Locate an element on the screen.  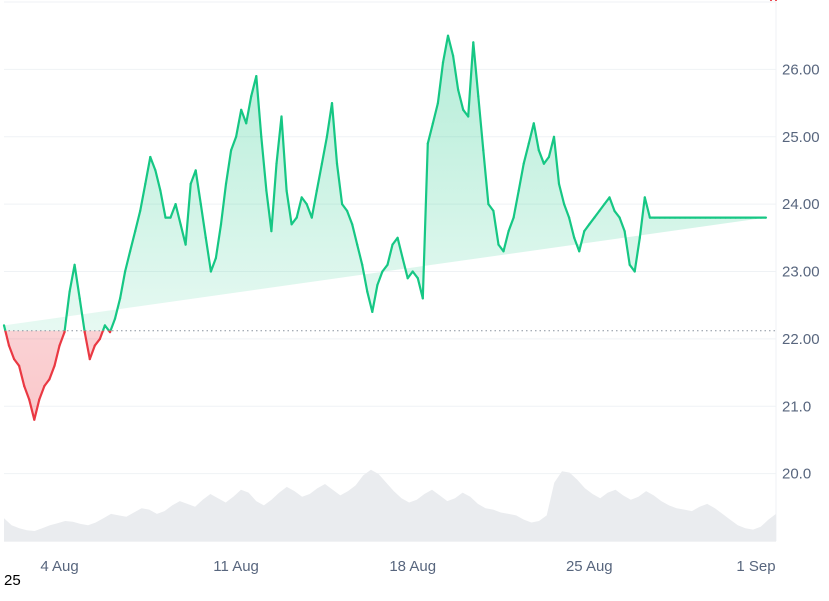
y-tick-label: 25.00 is located at coordinates (801, 137).